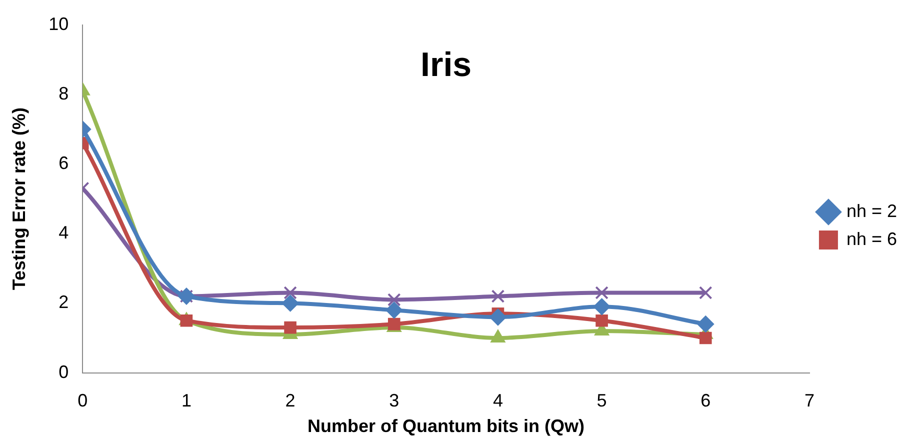  What do you see at coordinates (290, 400) in the screenshot?
I see `x-tick-label: 2` at bounding box center [290, 400].